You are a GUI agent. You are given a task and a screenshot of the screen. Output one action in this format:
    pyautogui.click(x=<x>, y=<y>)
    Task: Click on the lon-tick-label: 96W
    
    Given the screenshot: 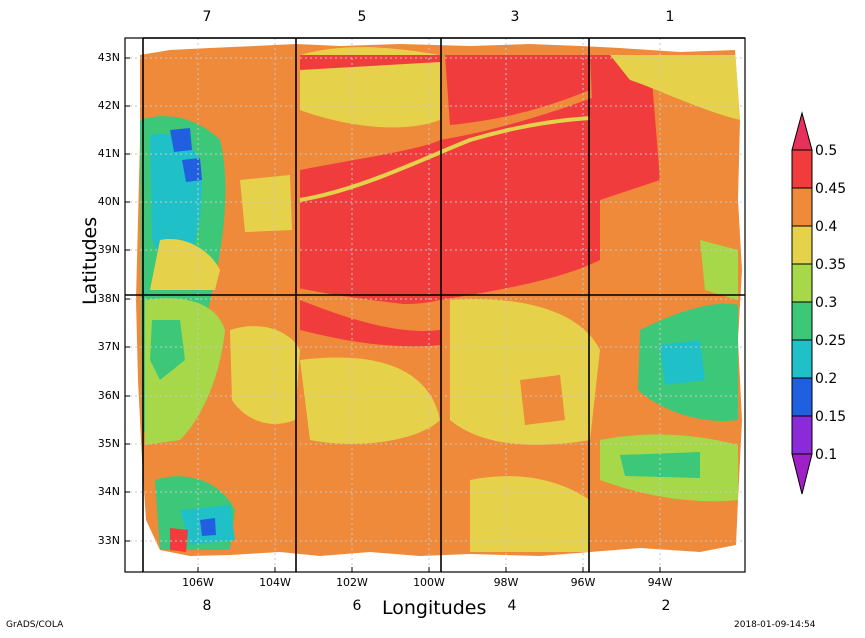 What is the action you would take?
    pyautogui.click(x=583, y=582)
    